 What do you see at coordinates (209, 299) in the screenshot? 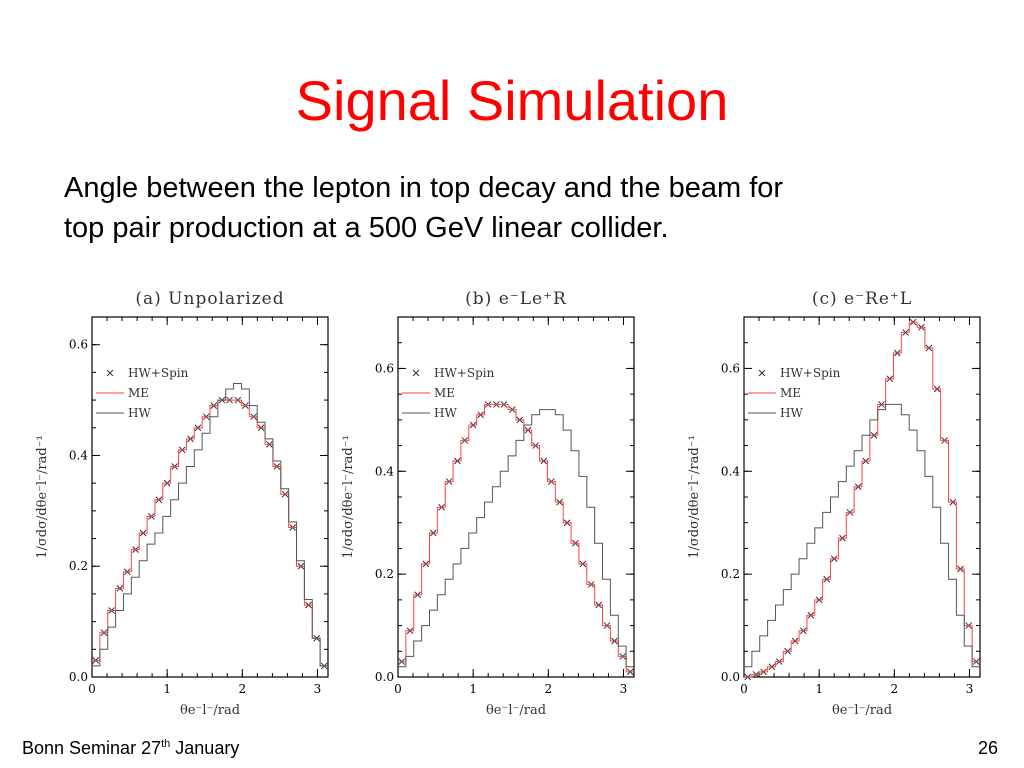
I see `chart-a-title: (a) Unpolarized` at bounding box center [209, 299].